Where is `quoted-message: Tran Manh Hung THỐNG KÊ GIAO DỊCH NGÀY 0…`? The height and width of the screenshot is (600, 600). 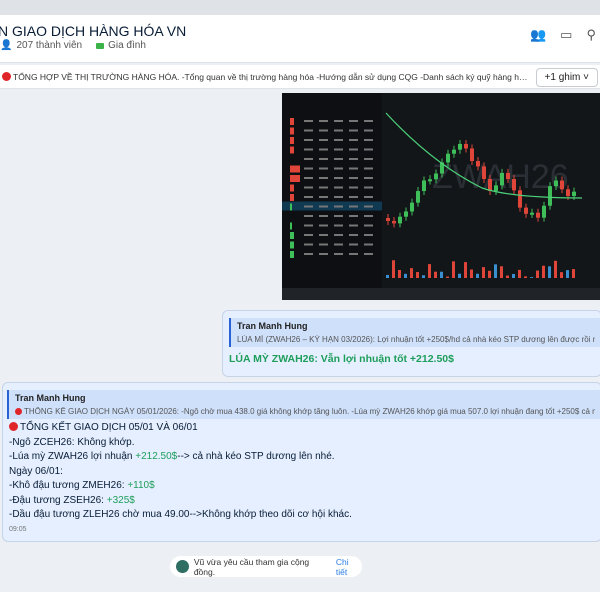 quoted-message: Tran Manh Hung THỐNG KÊ GIAO DỊCH NGÀY 0… is located at coordinates (303, 404).